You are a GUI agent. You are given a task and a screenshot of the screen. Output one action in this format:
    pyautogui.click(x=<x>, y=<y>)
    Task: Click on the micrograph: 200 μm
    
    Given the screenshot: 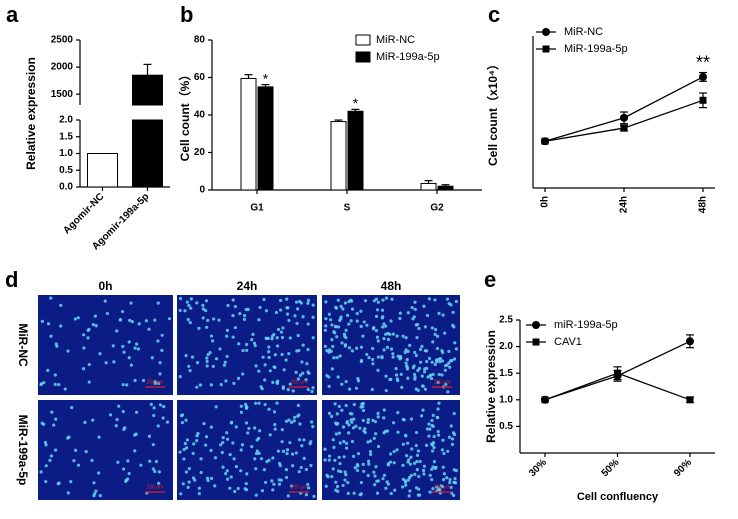 What is the action you would take?
    pyautogui.click(x=247, y=450)
    